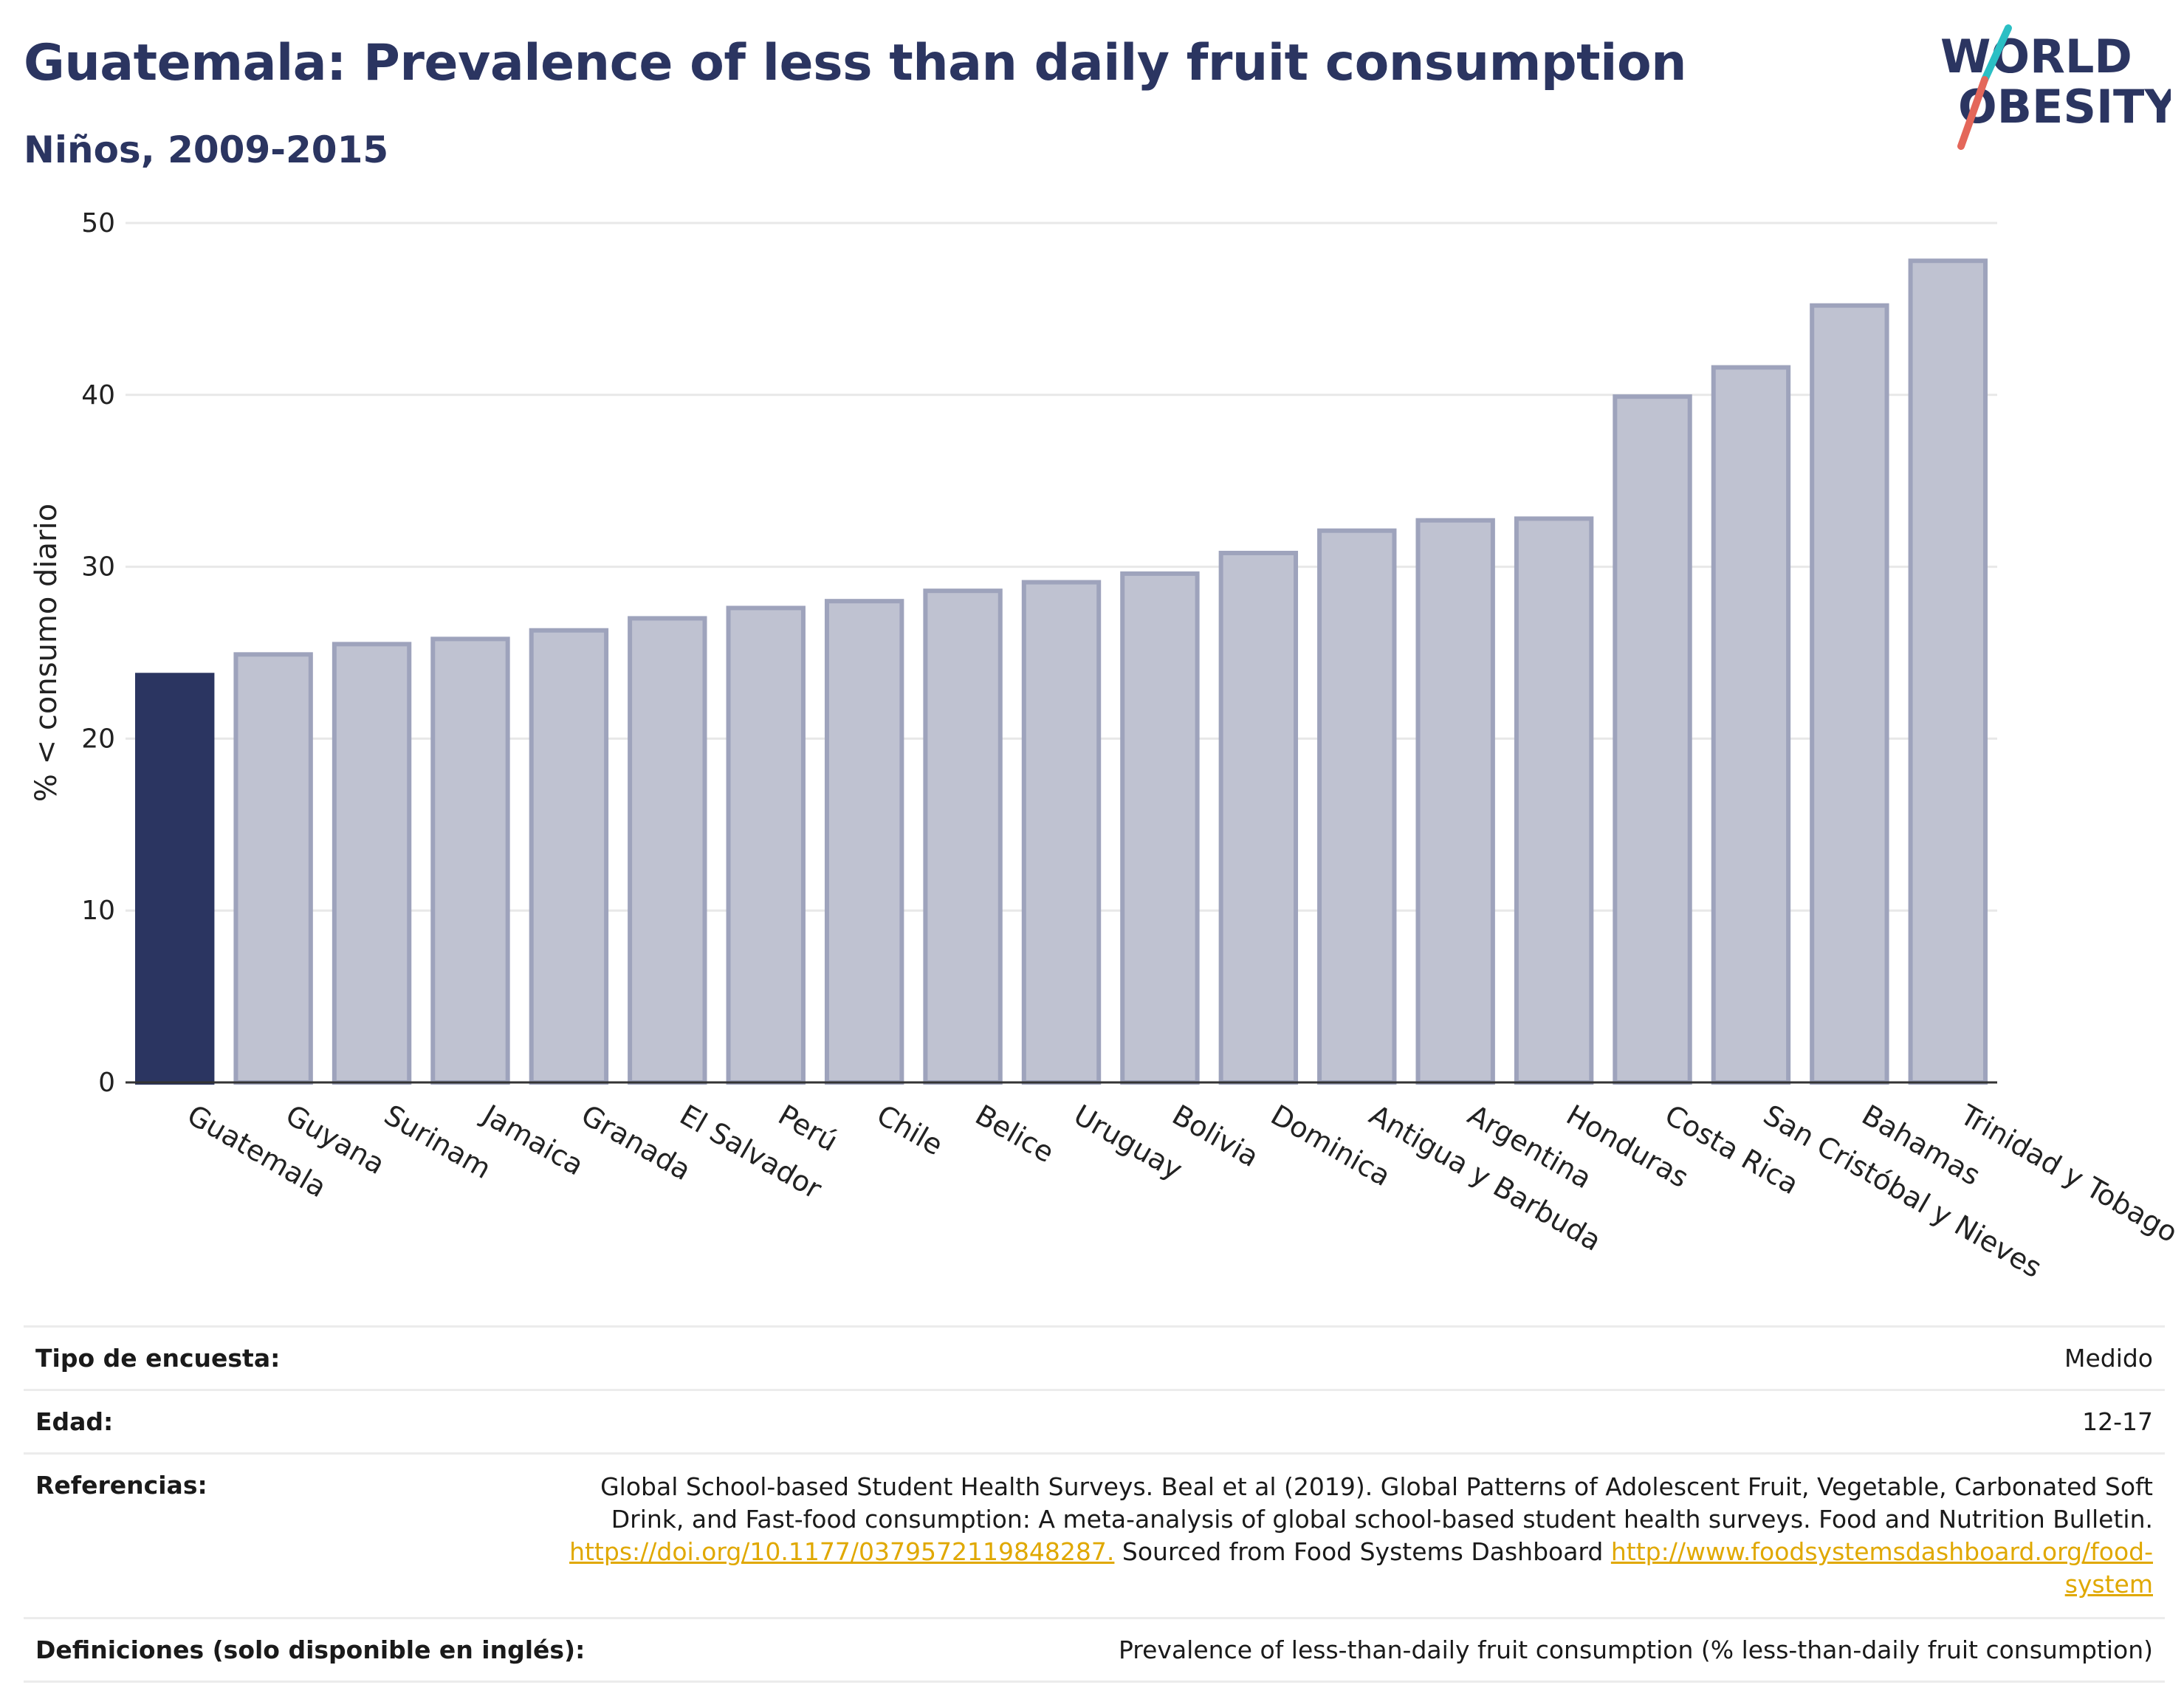 The width and height of the screenshot is (2184, 1696). What do you see at coordinates (1363, 1552) in the screenshot?
I see `references-source-text: Sourced from Food Systems Dashboard` at bounding box center [1363, 1552].